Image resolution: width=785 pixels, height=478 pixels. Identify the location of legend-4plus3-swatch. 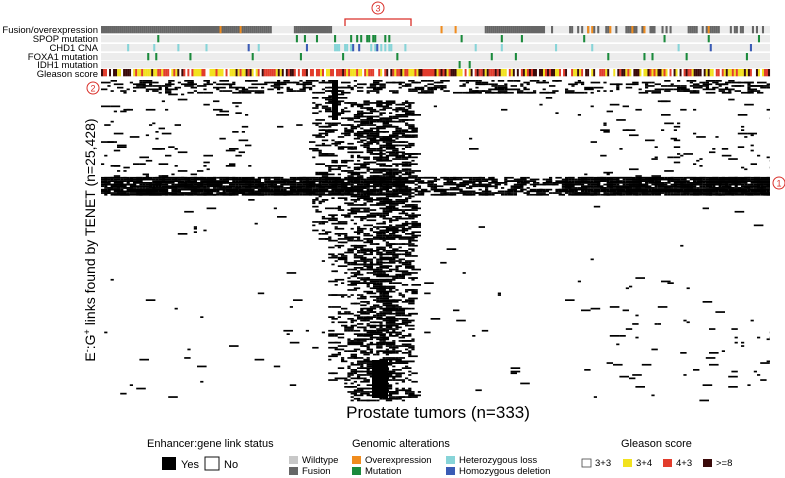
(667, 463).